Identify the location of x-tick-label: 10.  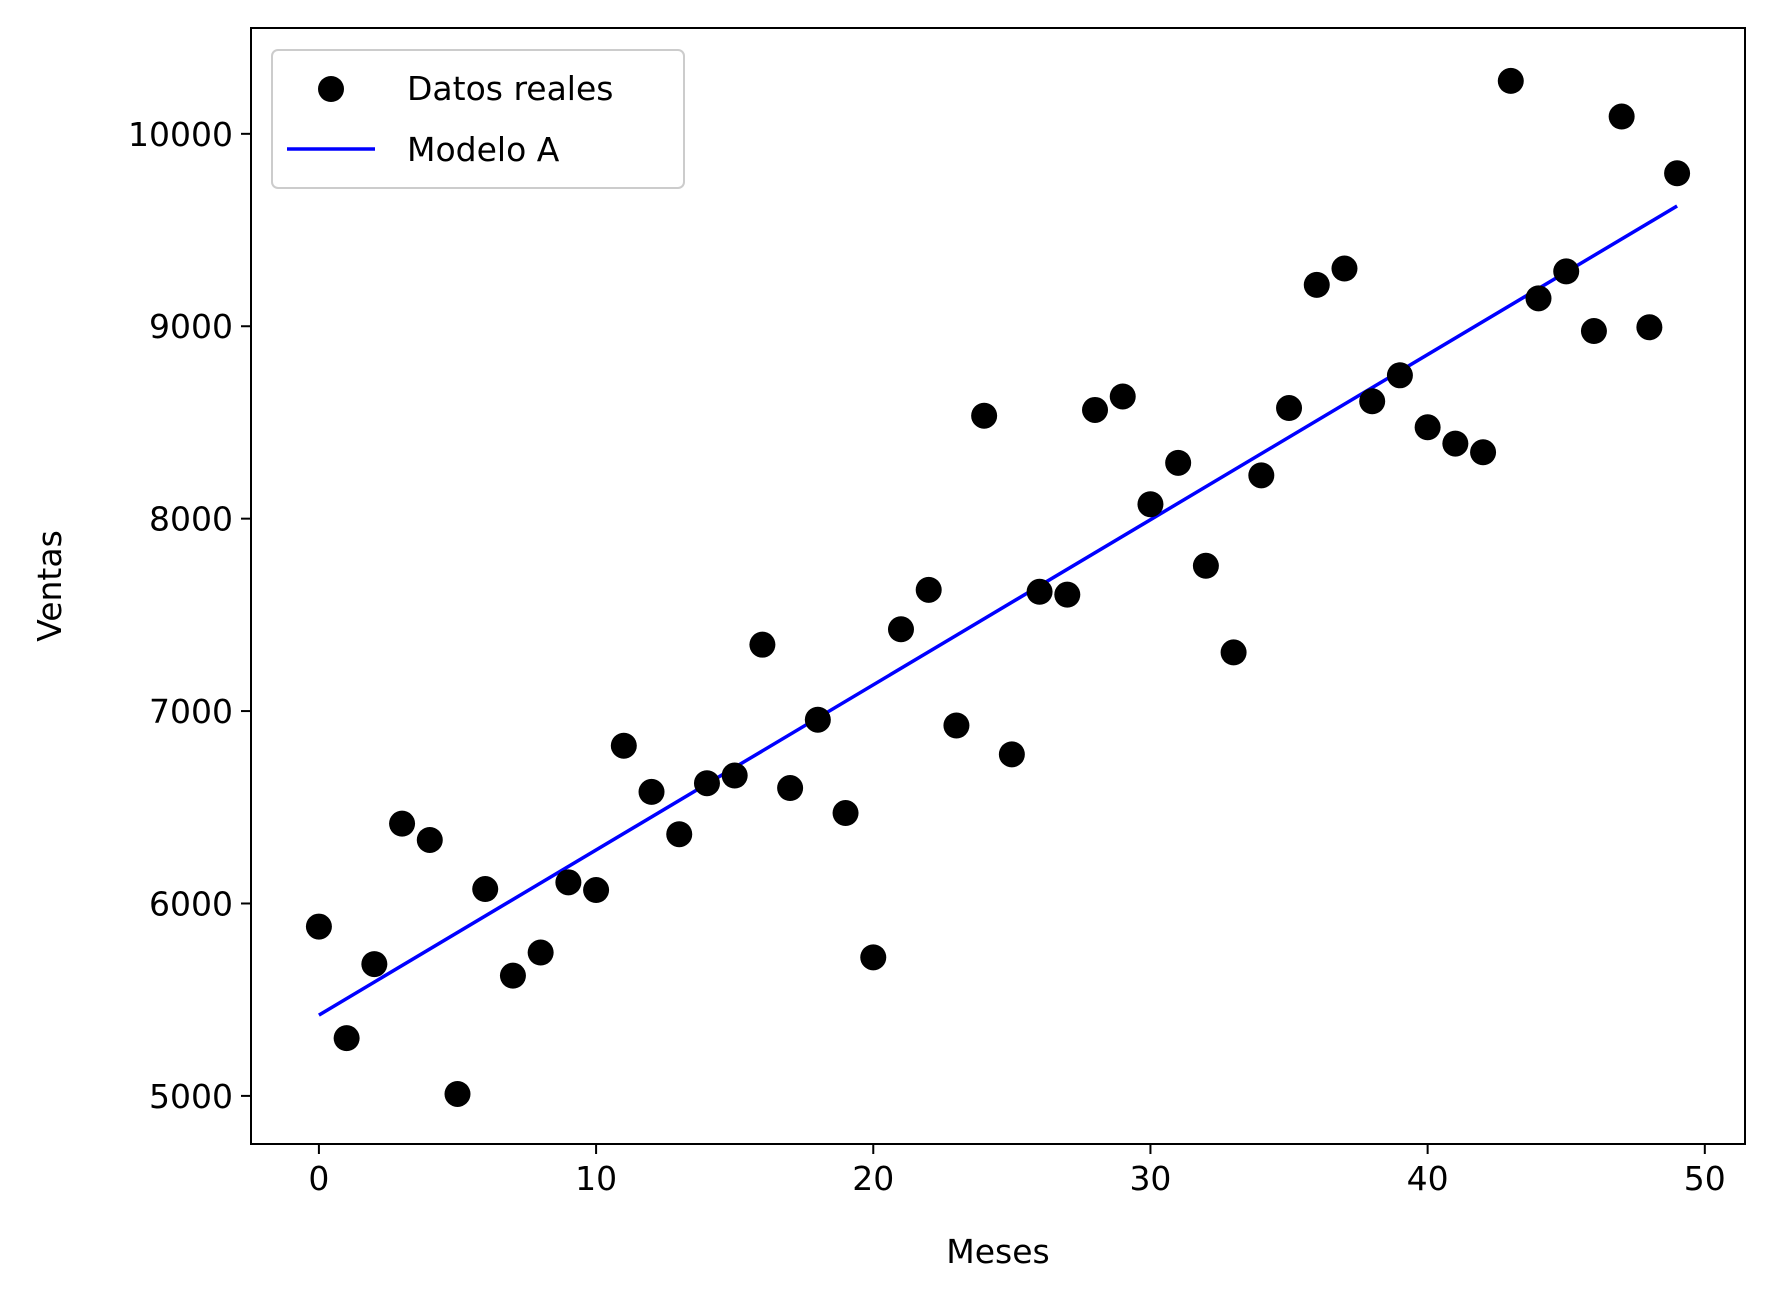
(596, 1178).